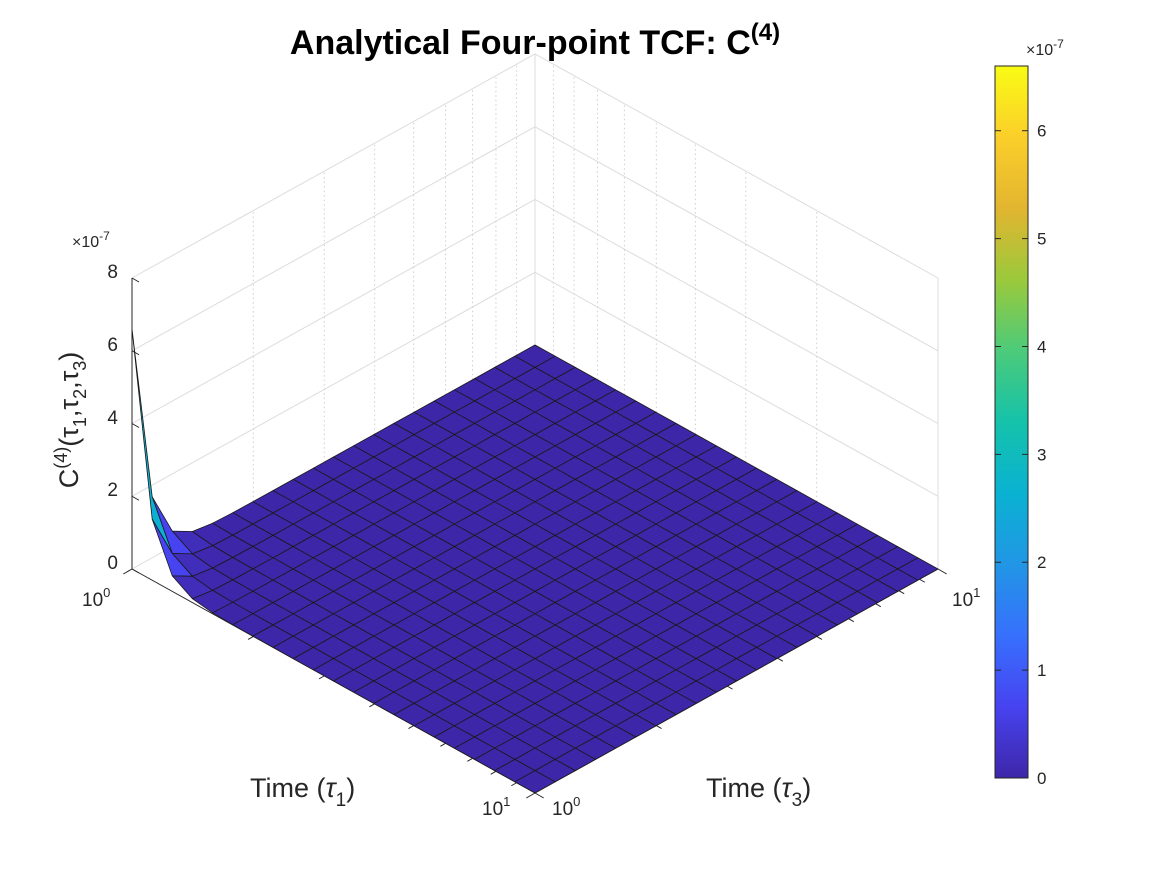 The width and height of the screenshot is (1167, 875). What do you see at coordinates (1011, 422) in the screenshot?
I see `colorbar-gradient` at bounding box center [1011, 422].